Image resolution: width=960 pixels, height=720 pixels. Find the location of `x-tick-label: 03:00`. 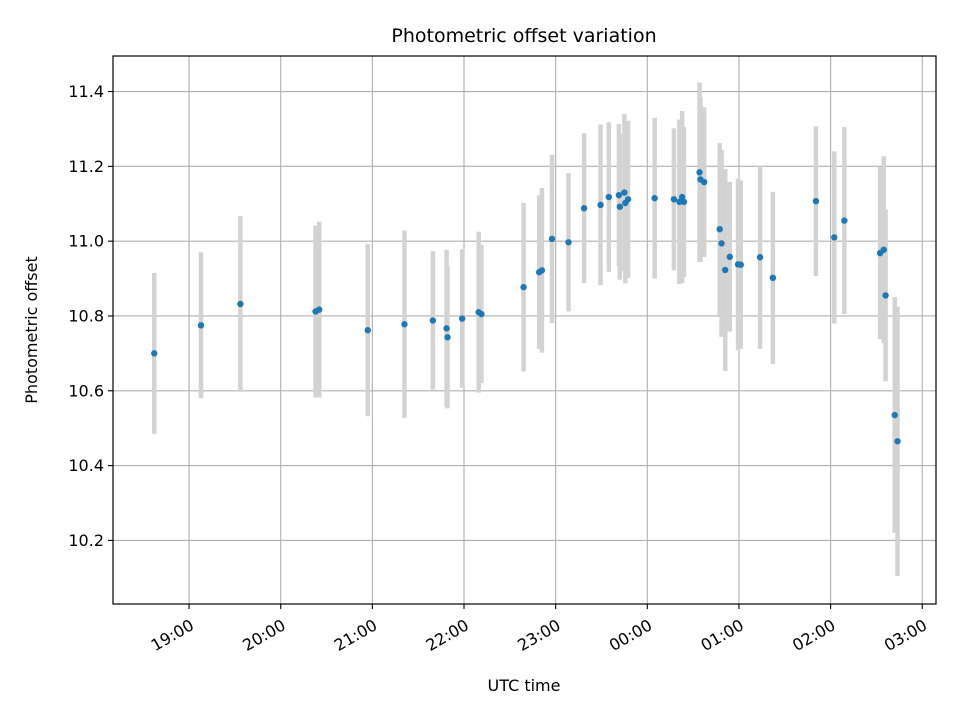

x-tick-label: 03:00 is located at coordinates (905, 635).